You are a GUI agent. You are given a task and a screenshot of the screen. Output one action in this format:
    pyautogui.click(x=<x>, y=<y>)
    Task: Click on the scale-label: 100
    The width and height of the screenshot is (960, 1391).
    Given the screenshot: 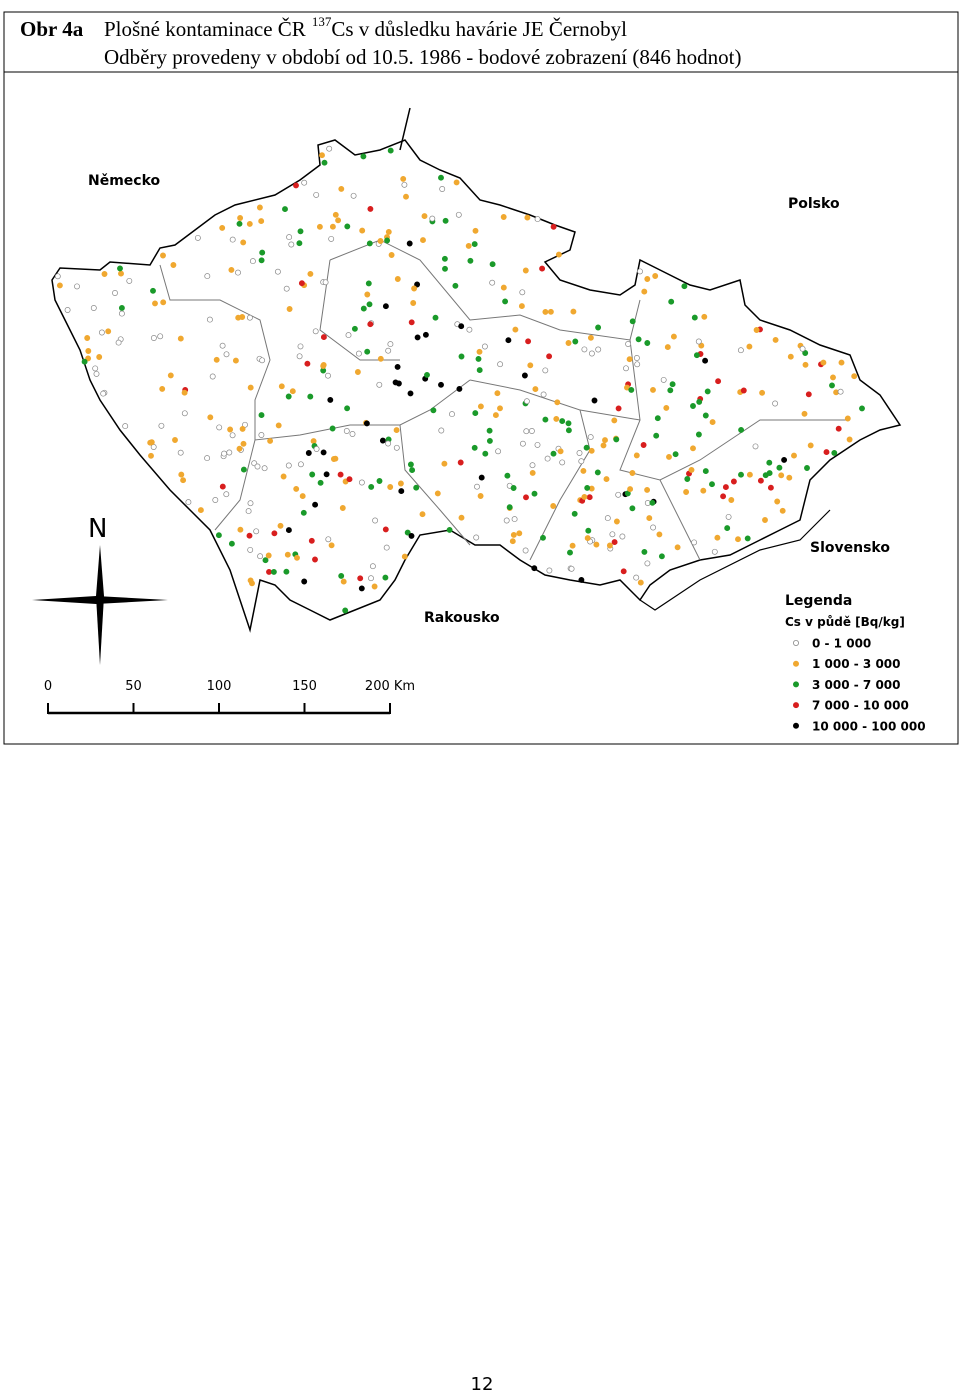 What is the action you would take?
    pyautogui.click(x=219, y=686)
    